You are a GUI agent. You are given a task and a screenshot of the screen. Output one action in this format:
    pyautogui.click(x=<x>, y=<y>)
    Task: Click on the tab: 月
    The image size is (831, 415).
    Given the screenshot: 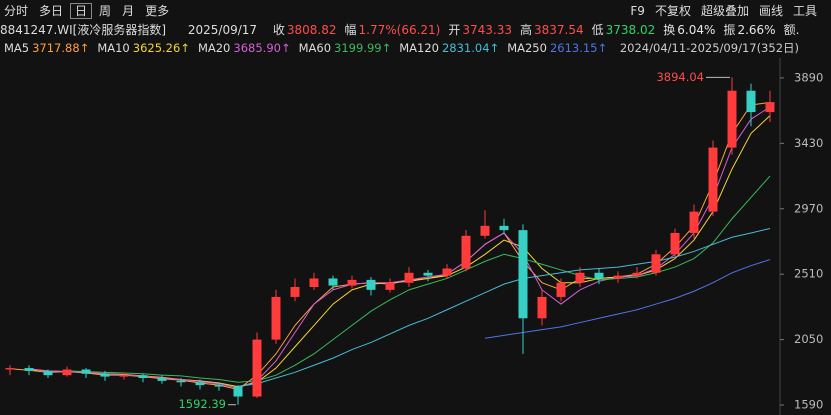 What is the action you would take?
    pyautogui.click(x=128, y=11)
    